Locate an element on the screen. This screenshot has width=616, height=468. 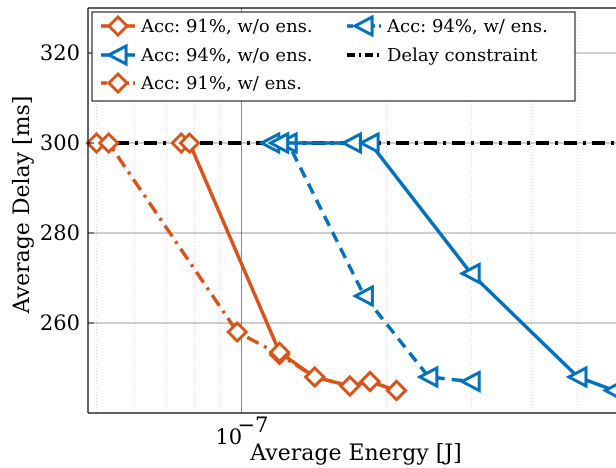
x-tick-exponent: −7 is located at coordinates (252, 425).